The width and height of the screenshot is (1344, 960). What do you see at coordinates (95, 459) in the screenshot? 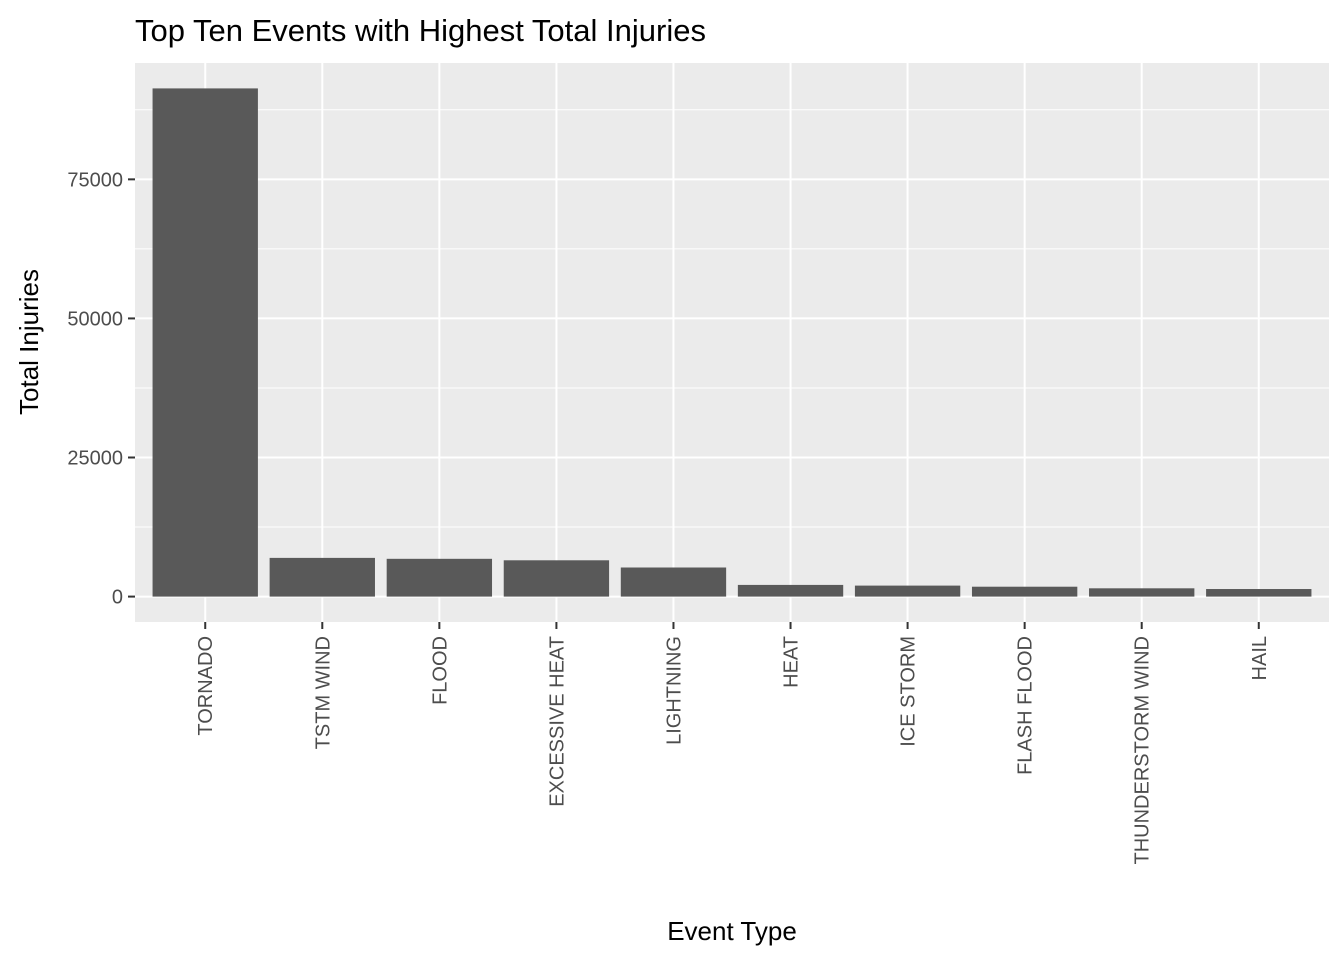
I see `y-tick-label: 25000` at bounding box center [95, 459].